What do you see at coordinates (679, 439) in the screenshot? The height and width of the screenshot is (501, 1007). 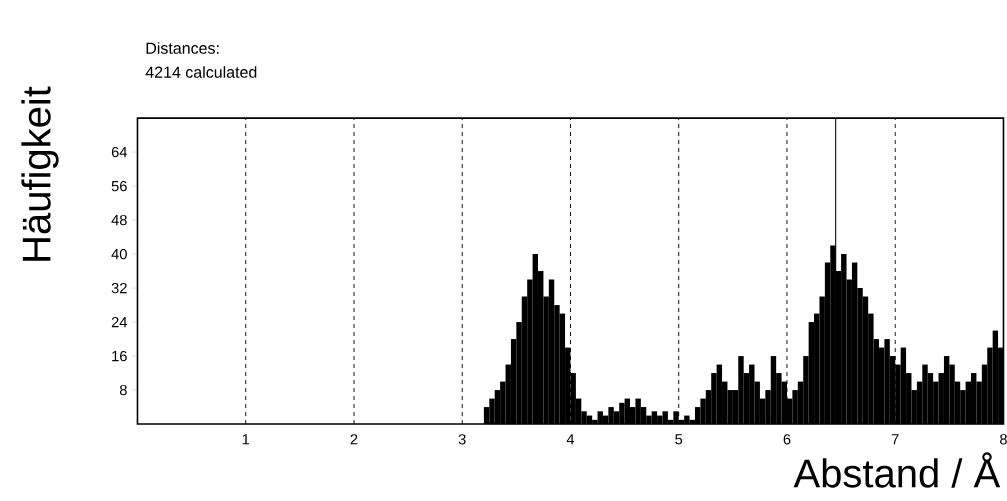 I see `x-tick-label: 5` at bounding box center [679, 439].